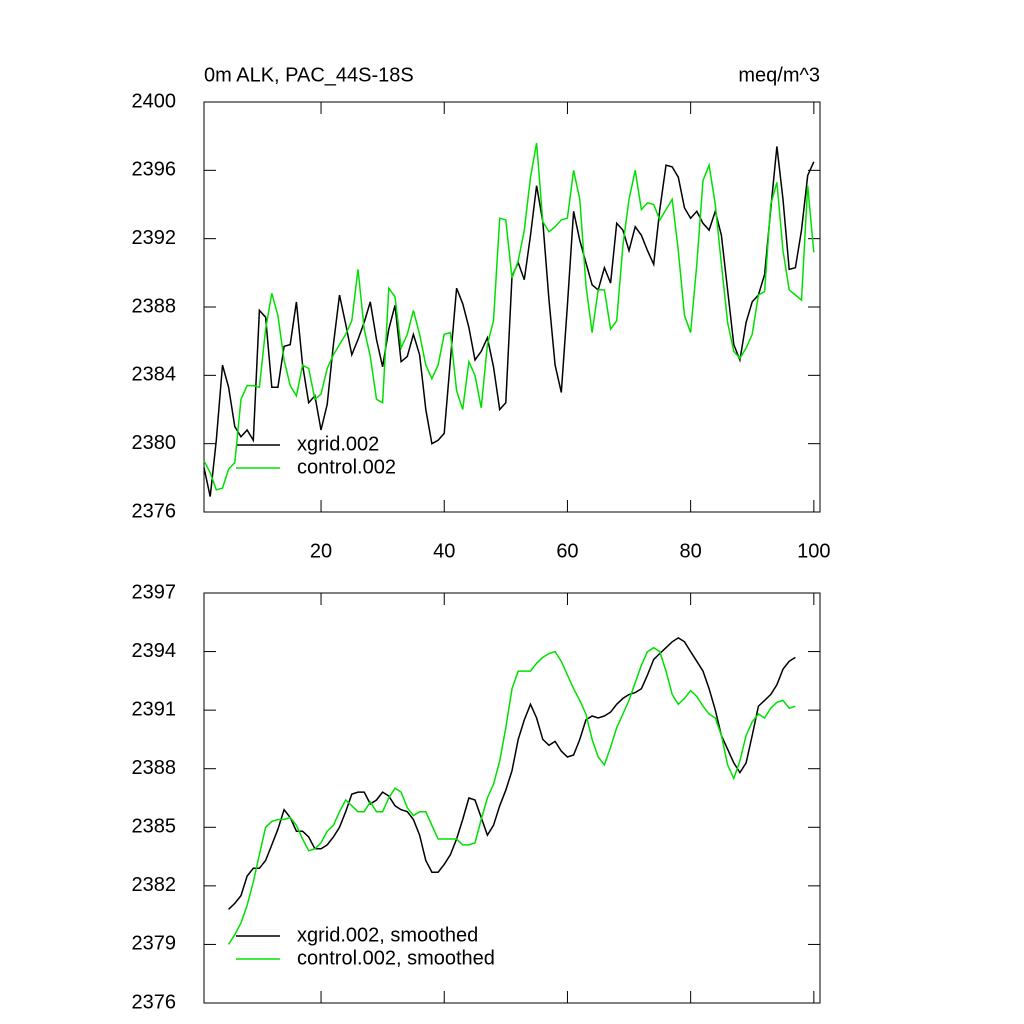 The width and height of the screenshot is (1024, 1024). I want to click on y-tick-label: 2391, so click(154, 709).